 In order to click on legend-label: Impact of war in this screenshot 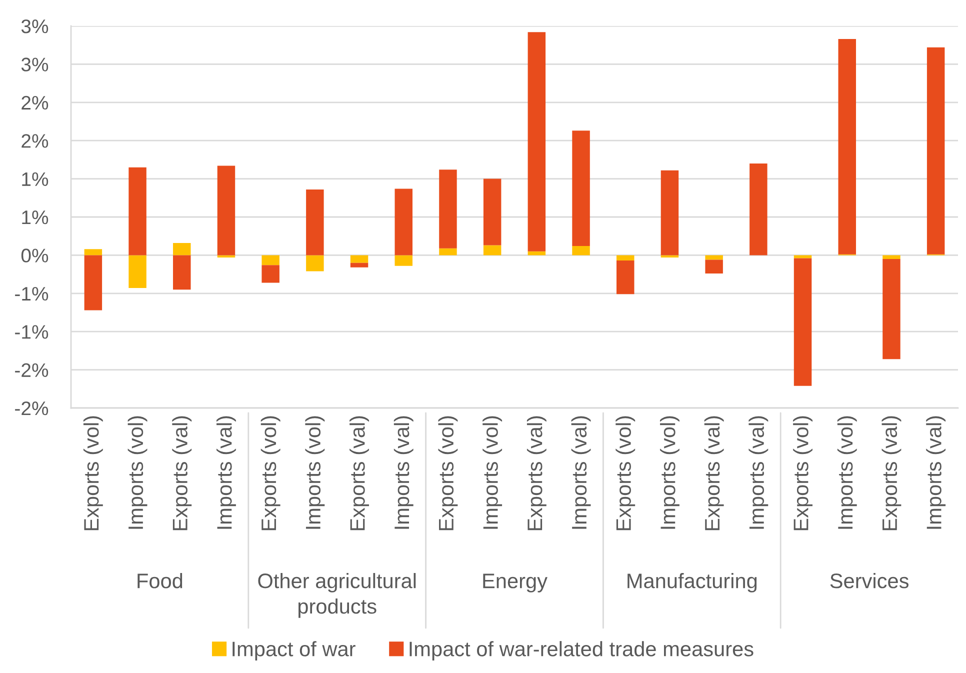, I will do `click(294, 650)`.